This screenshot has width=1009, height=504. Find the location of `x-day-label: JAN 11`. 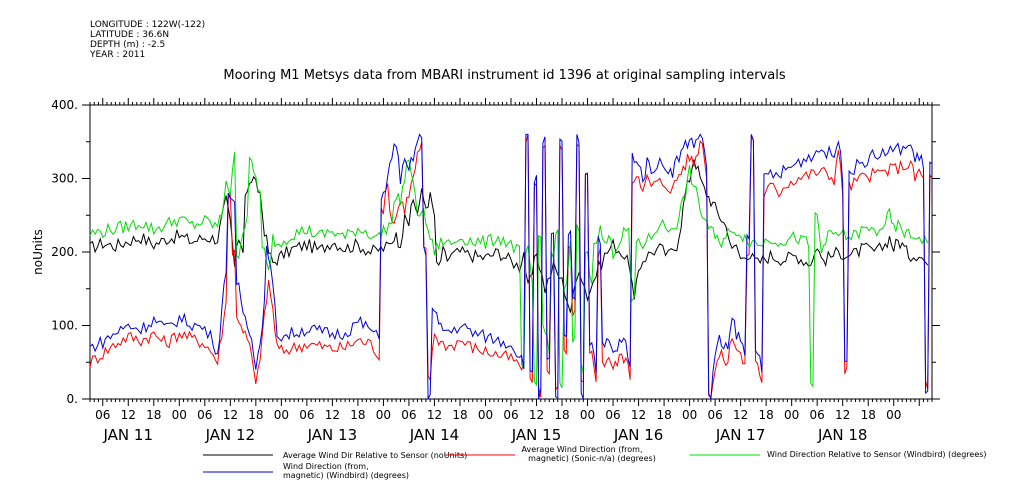

x-day-label: JAN 11 is located at coordinates (128, 435).